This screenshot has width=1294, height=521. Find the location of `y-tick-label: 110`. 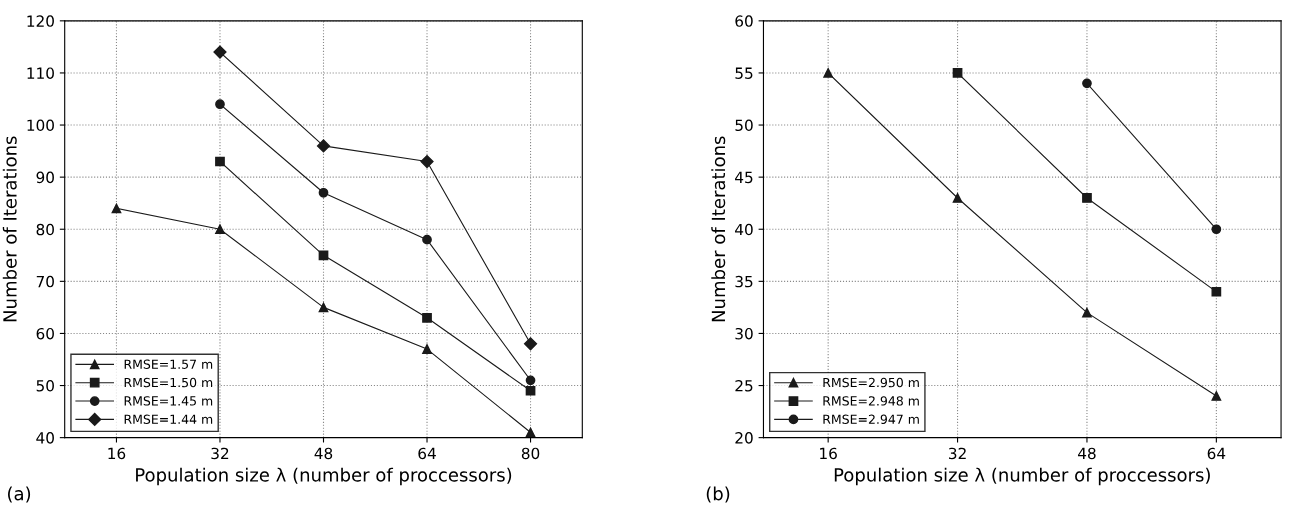

y-tick-label: 110 is located at coordinates (40, 73).